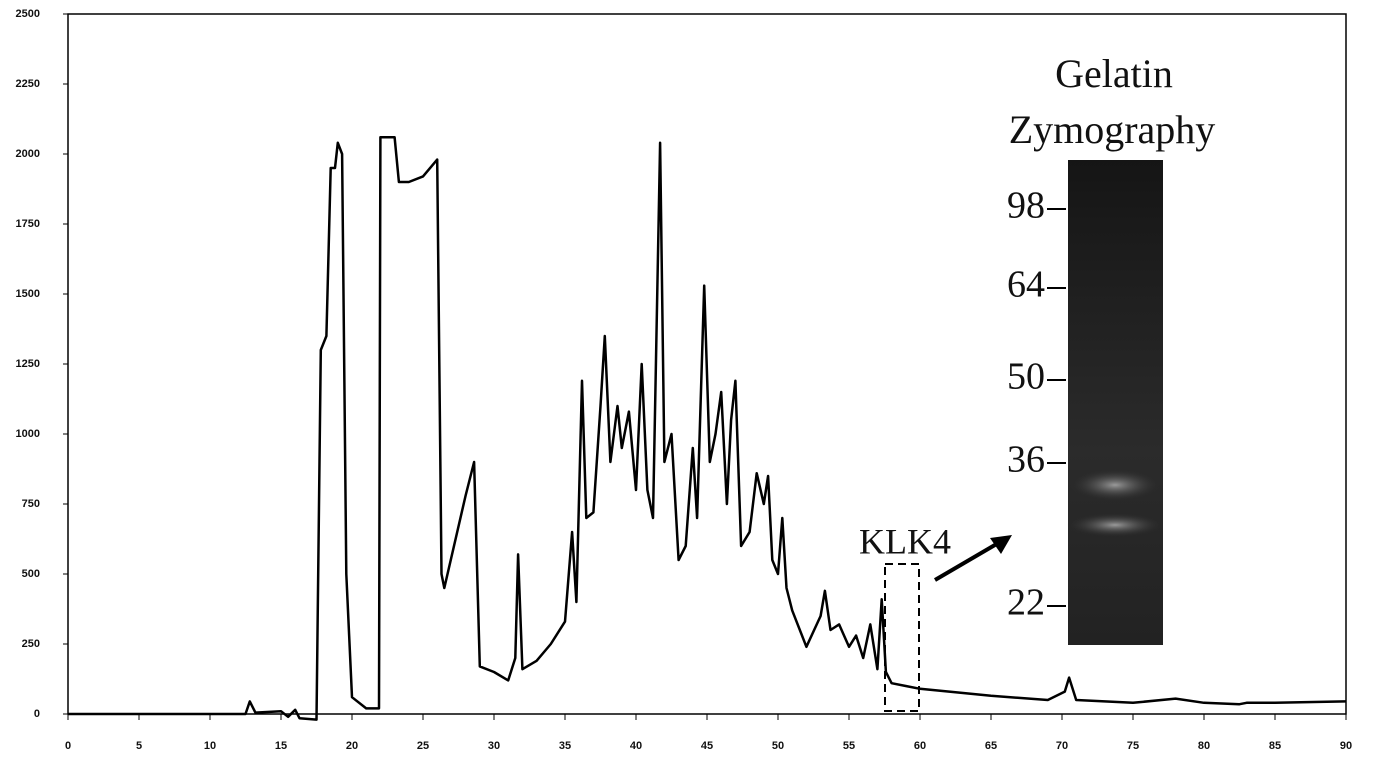 Image resolution: width=1374 pixels, height=765 pixels. Describe the element at coordinates (28, 294) in the screenshot. I see `y-tick-label: 1500` at that location.